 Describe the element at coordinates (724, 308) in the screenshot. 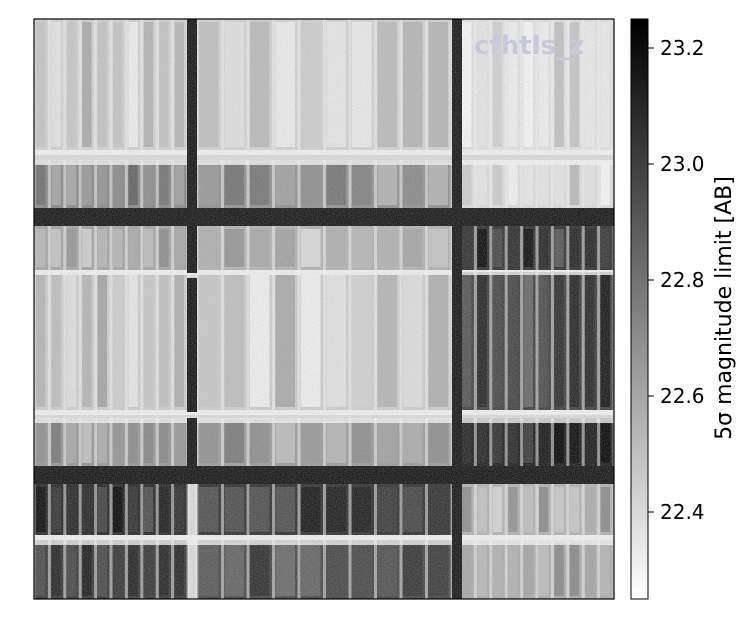

I see `colorbar-label: 5σ magnitude limit [AB]` at that location.